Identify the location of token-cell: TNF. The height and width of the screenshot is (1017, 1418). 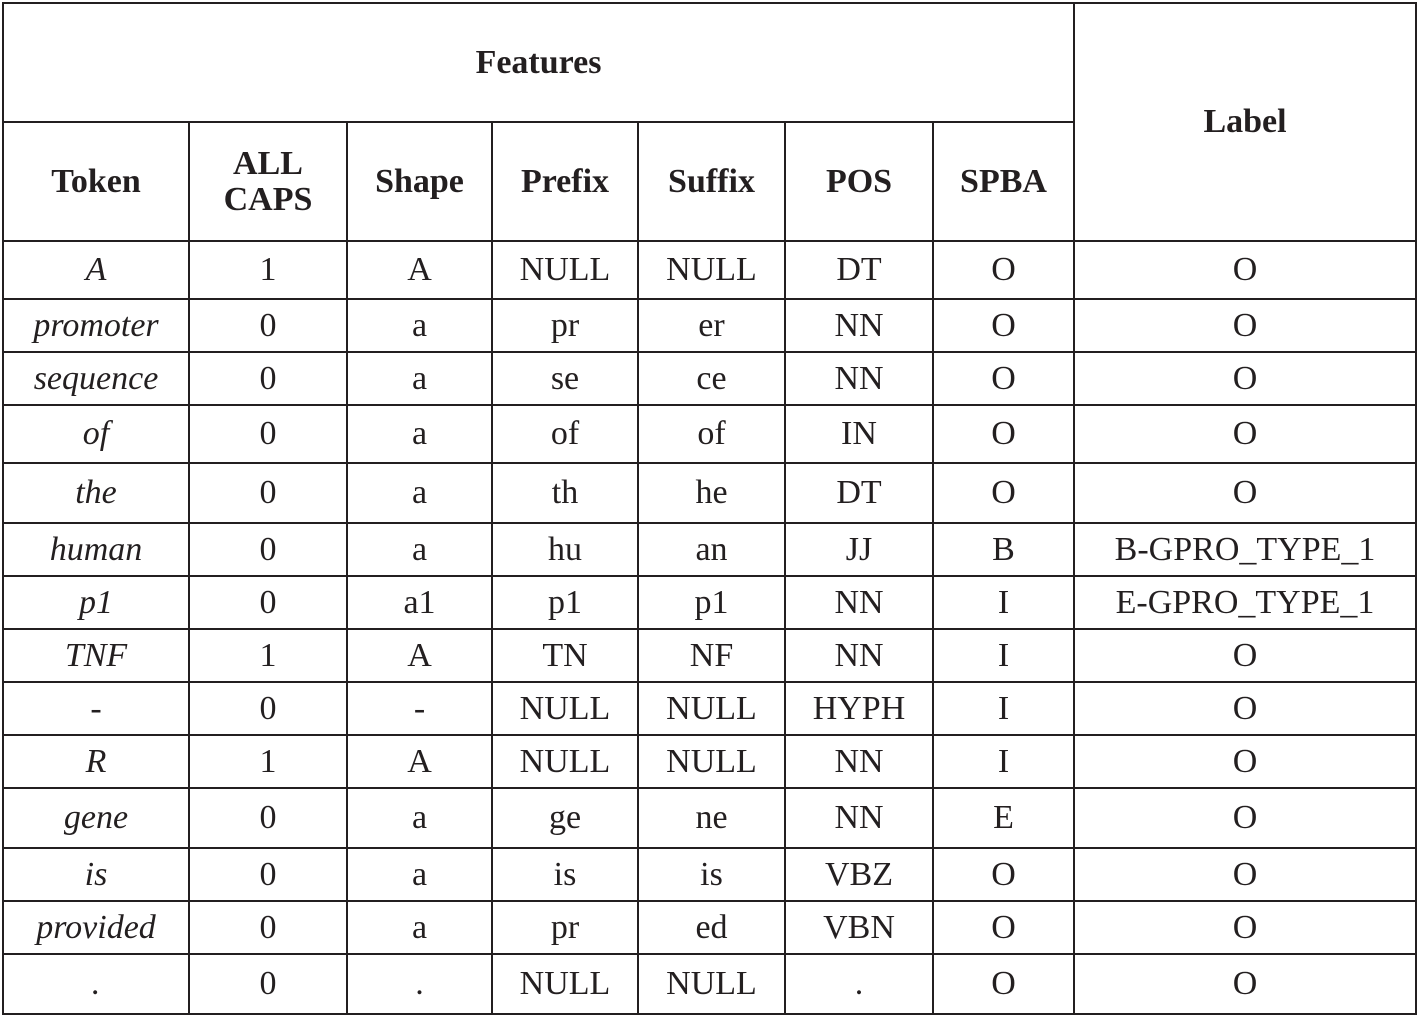
(96, 655).